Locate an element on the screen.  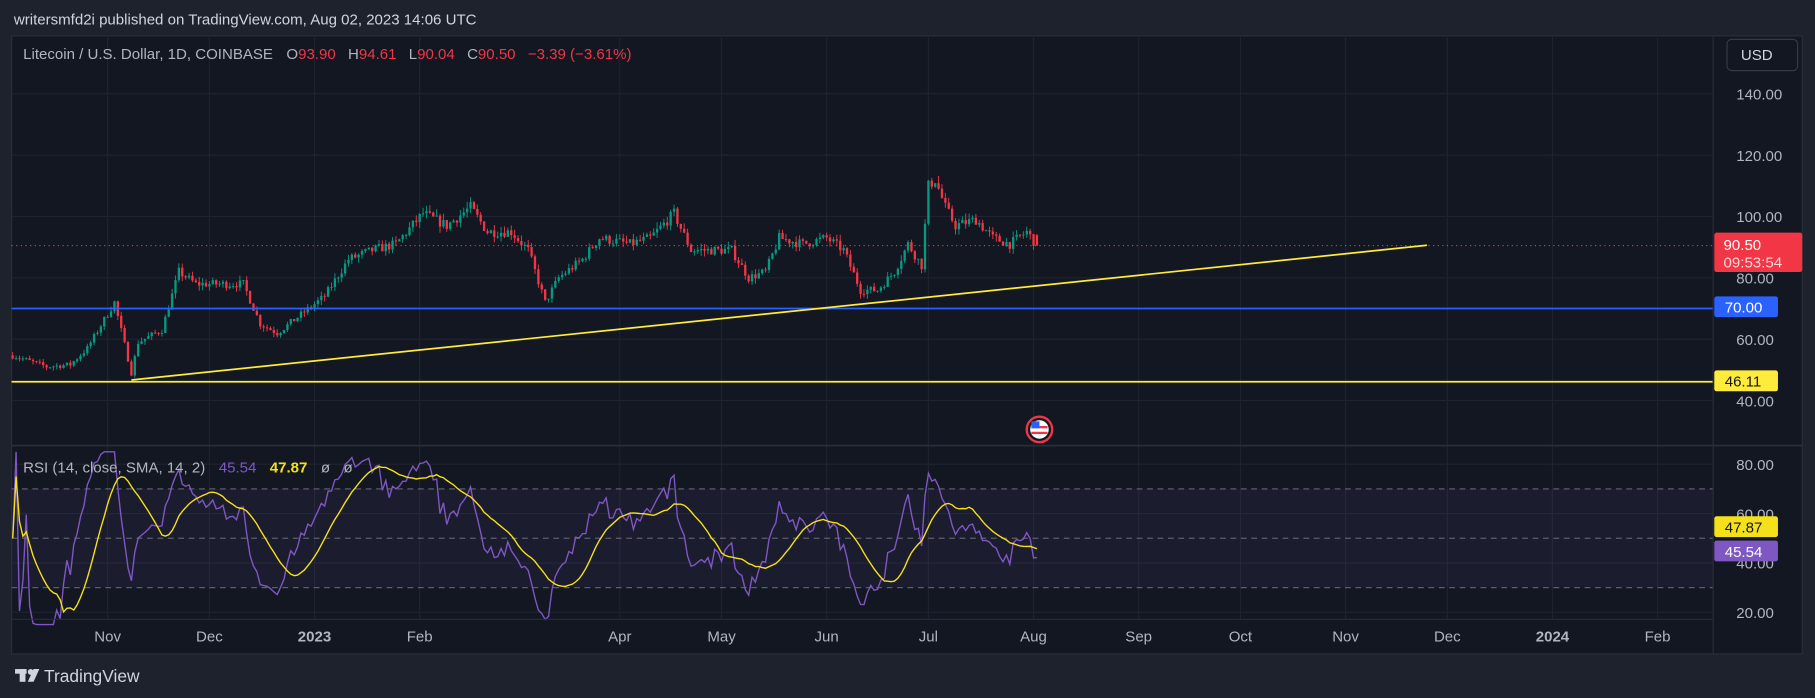
currency-button: USD is located at coordinates (1762, 55).